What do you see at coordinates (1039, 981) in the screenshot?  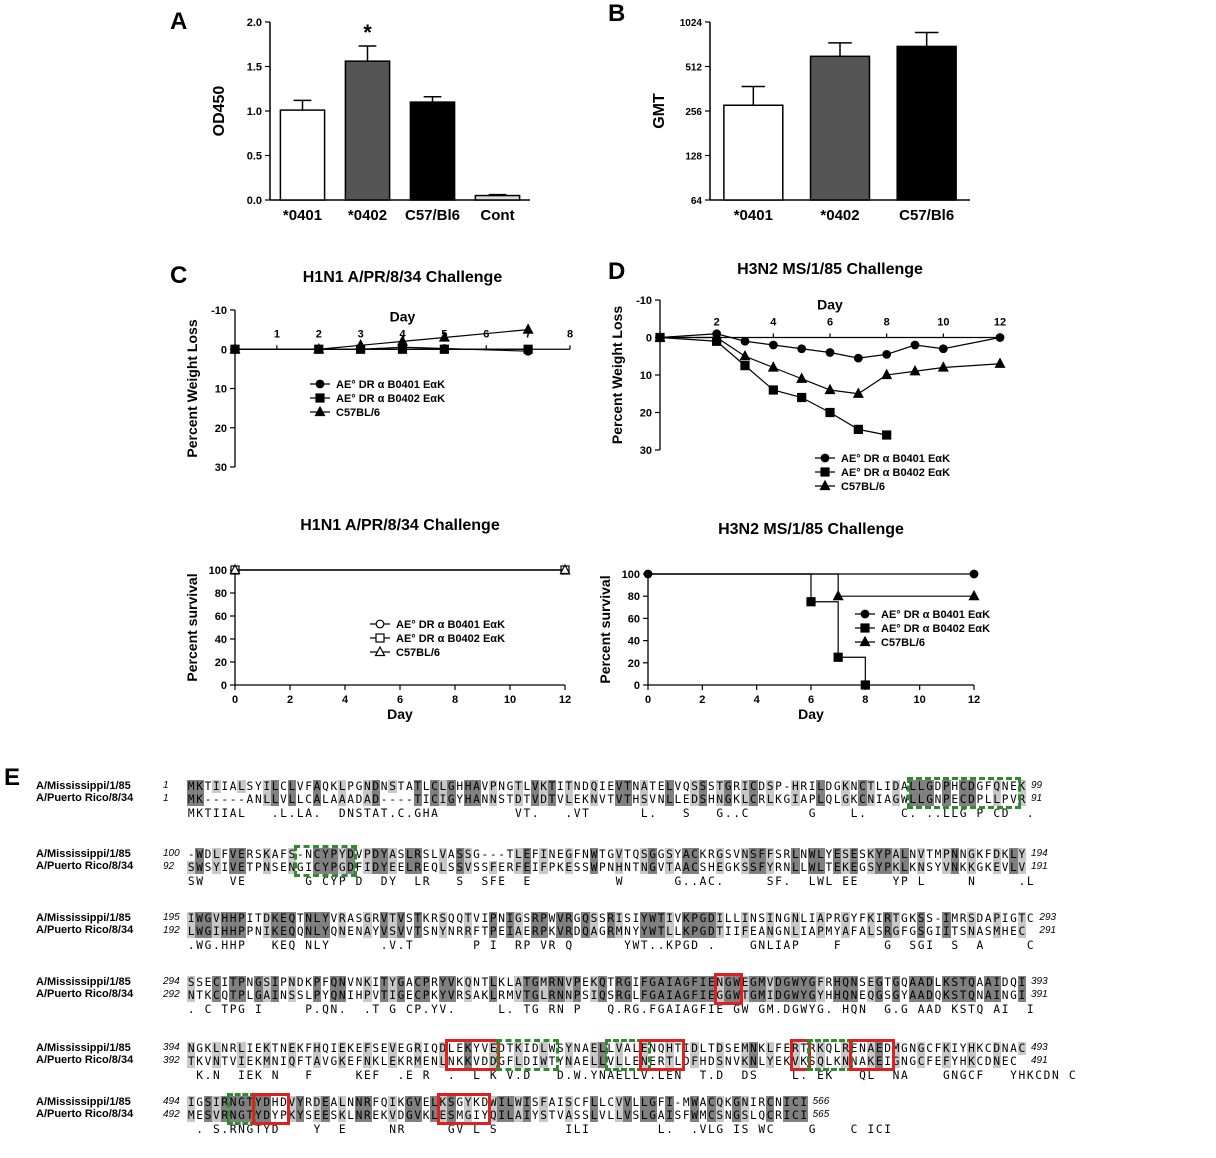 I see `end-position: 393` at bounding box center [1039, 981].